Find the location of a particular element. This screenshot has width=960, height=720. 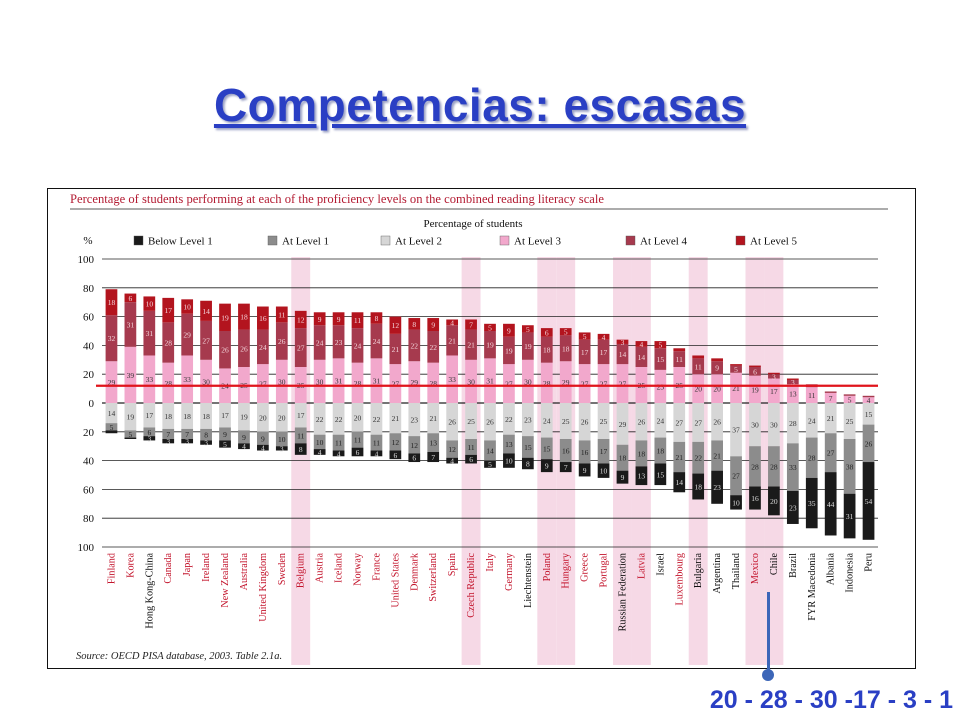

country-label: Hungary is located at coordinates (566, 570).